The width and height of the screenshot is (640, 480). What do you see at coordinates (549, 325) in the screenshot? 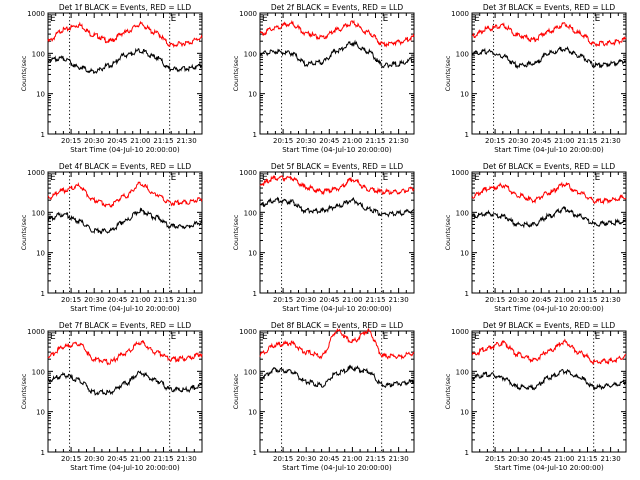
I see `panel-title: Det 9f BLACK = Events, RED = LLD` at bounding box center [549, 325].